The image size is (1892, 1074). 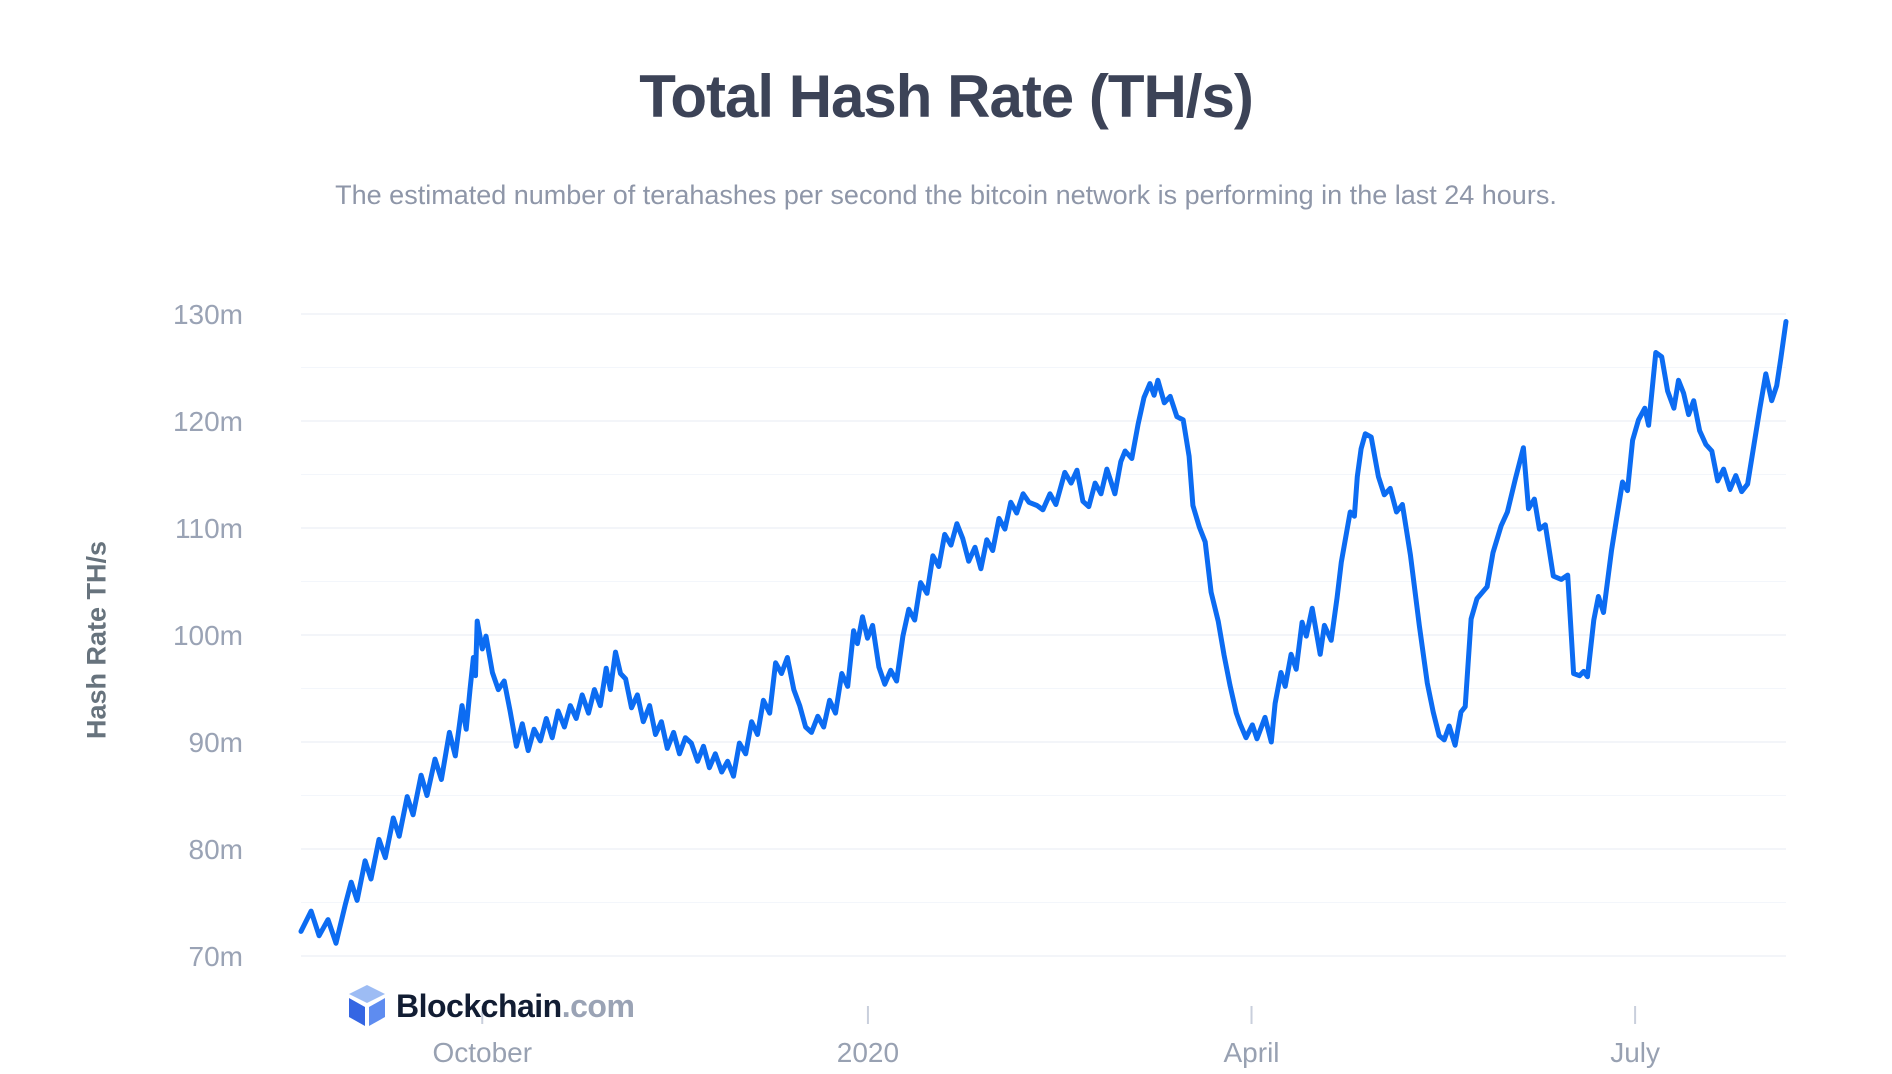 What do you see at coordinates (598, 1005) in the screenshot?
I see `watermark-suffix: .com` at bounding box center [598, 1005].